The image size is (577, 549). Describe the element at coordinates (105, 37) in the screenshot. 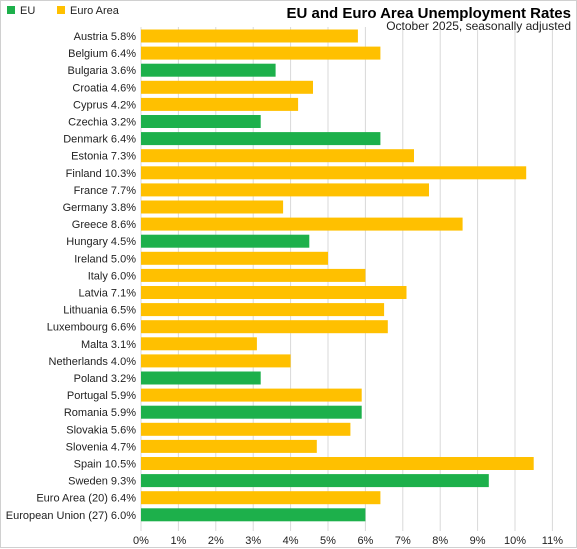

I see `category-label: Austria 5.8%` at that location.